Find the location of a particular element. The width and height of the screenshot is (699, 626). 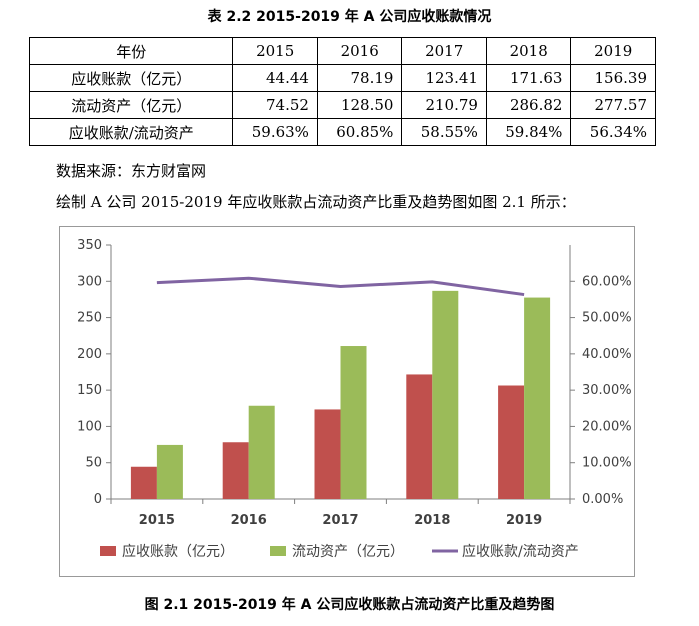

left-tick-label: 200 is located at coordinates (89, 354).